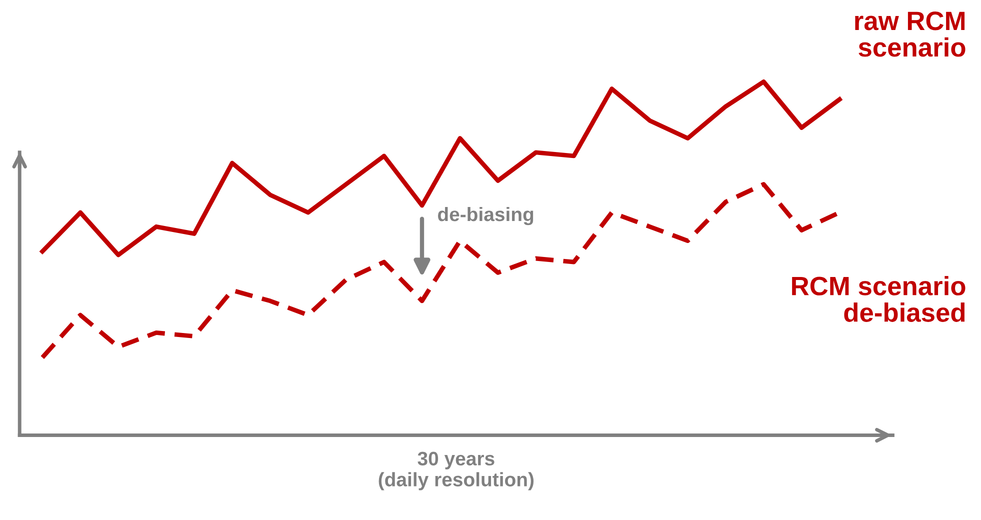 The image size is (981, 520). What do you see at coordinates (910, 34) in the screenshot?
I see `series-label: raw RCM scenario` at bounding box center [910, 34].